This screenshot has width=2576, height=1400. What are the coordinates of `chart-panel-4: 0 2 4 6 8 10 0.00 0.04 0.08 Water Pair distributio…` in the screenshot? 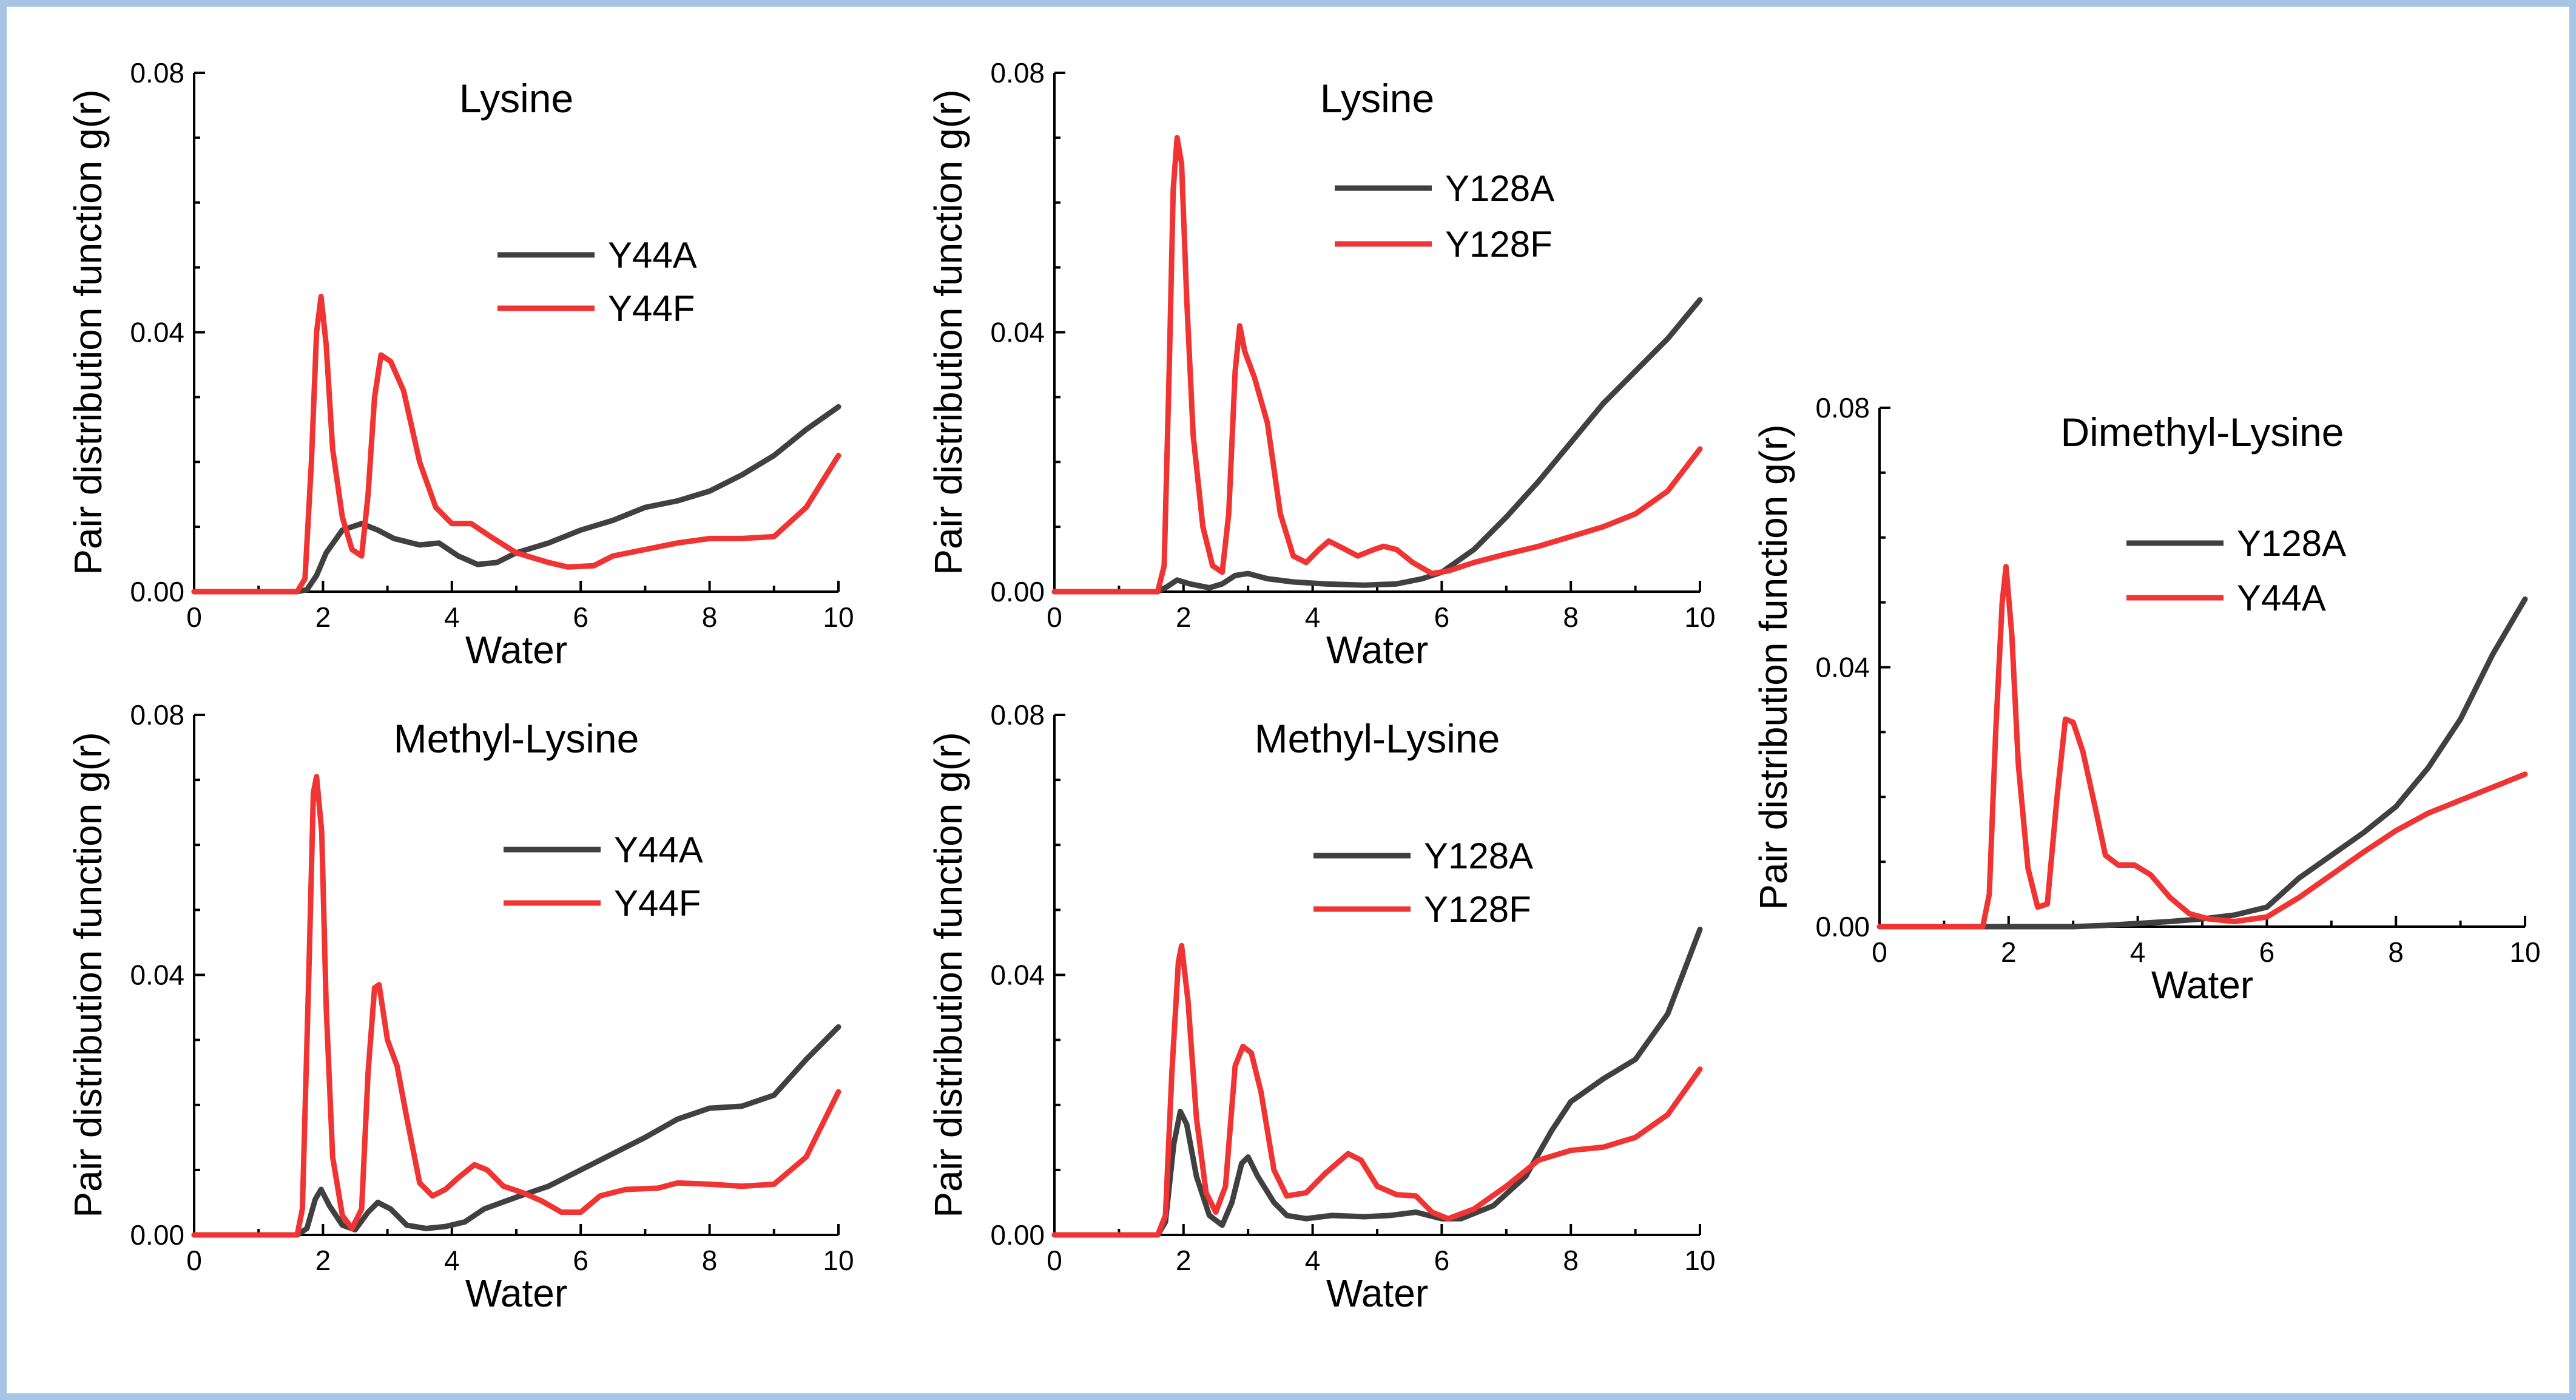 It's located at (1321, 1007).